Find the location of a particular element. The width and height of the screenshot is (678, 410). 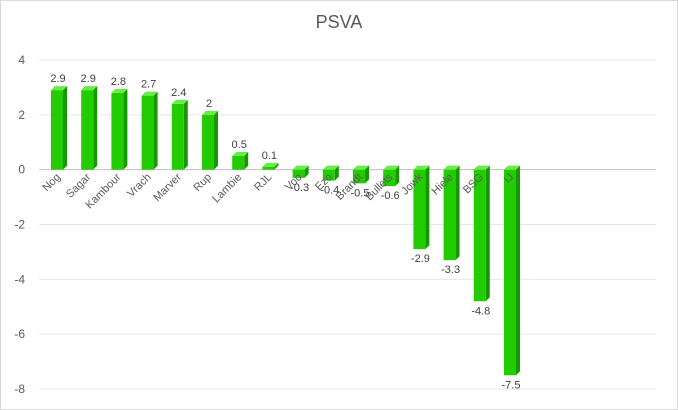

data-label: -0.6 is located at coordinates (390, 196).